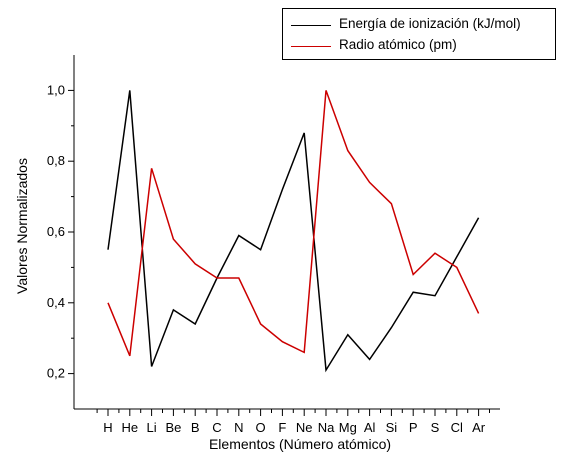 This screenshot has width=565, height=460. What do you see at coordinates (304, 427) in the screenshot?
I see `x-tick-label: Ne` at bounding box center [304, 427].